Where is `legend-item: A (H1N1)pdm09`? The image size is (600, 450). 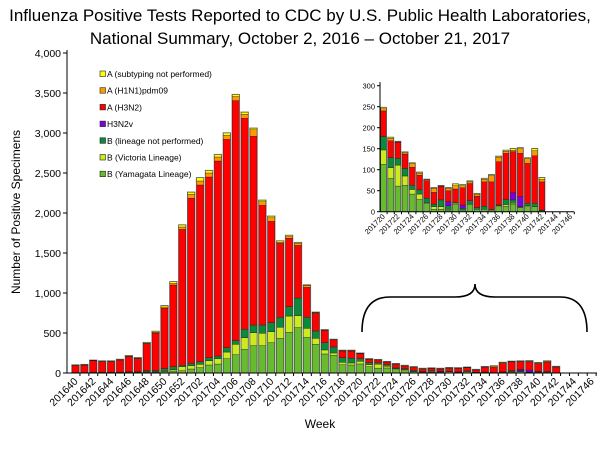
legend-item: A (H1N1)pdm09 is located at coordinates (133, 91).